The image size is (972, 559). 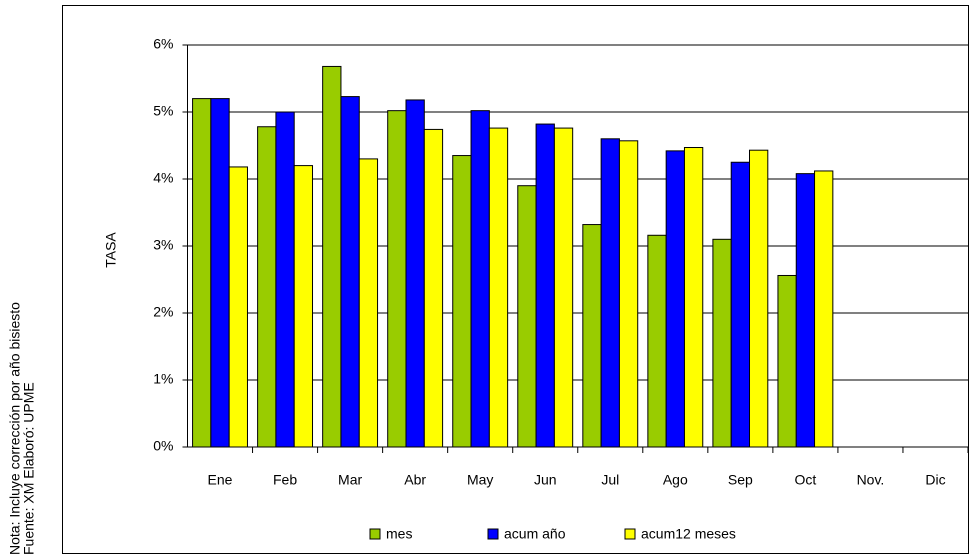 What do you see at coordinates (545, 480) in the screenshot?
I see `x-tick-label: Jun` at bounding box center [545, 480].